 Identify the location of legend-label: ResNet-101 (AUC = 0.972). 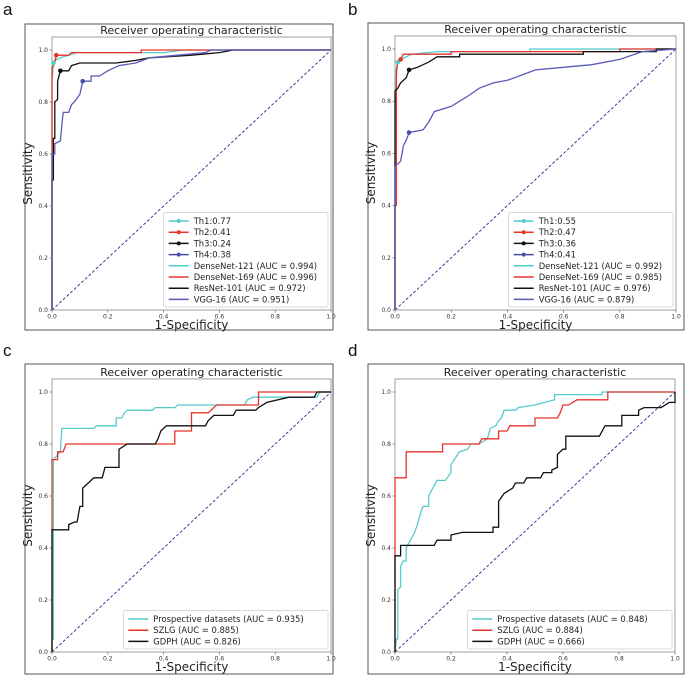
(250, 288).